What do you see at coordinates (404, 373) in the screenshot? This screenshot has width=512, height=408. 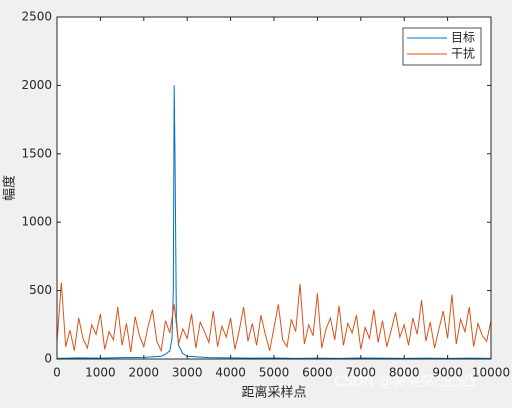 I see `x-tick-label: 8000` at bounding box center [404, 373].